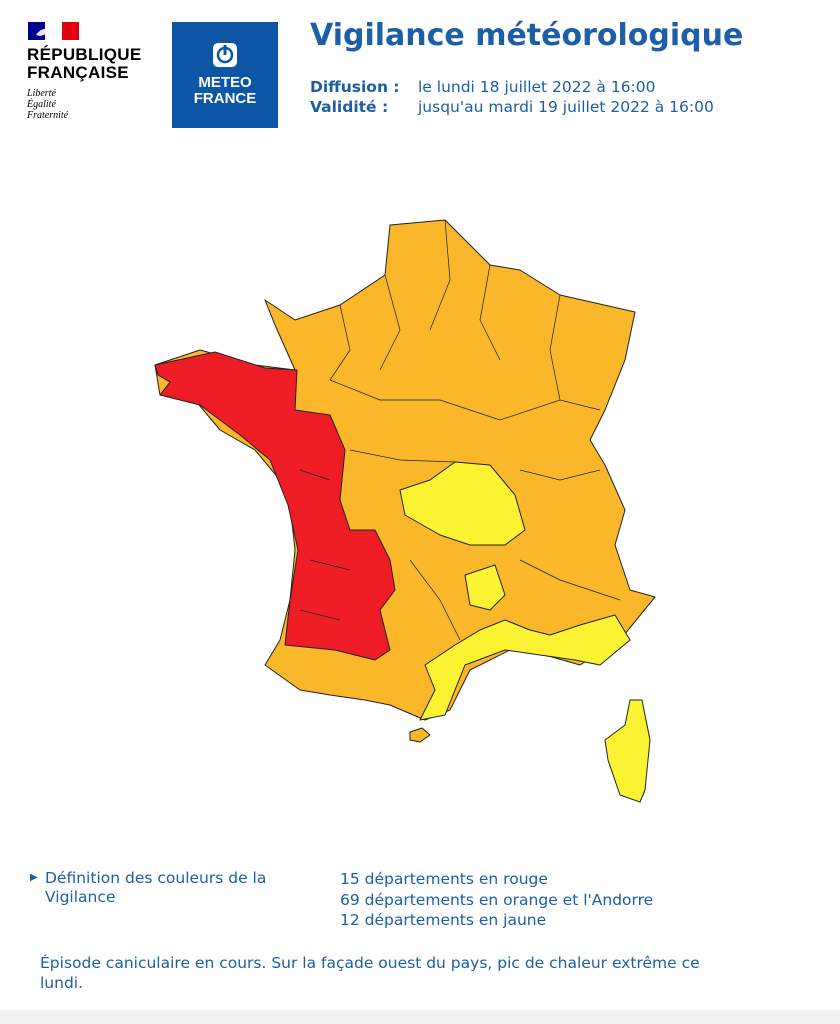 Image resolution: width=840 pixels, height=1024 pixels. Describe the element at coordinates (84, 54) in the screenshot. I see `republic-line: RÉPUBLIQUE` at that location.